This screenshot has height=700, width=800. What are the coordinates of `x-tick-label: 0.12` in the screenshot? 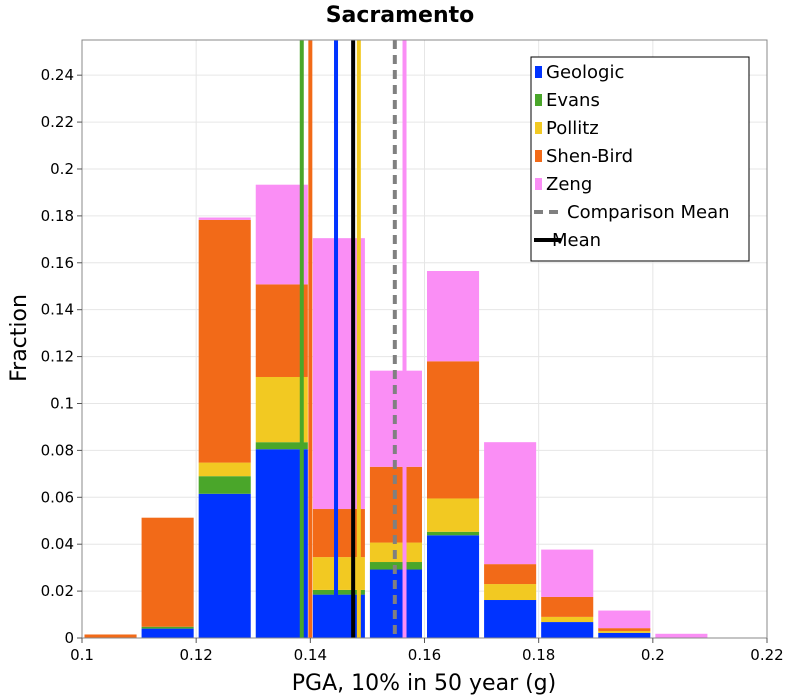 It's located at (195, 655).